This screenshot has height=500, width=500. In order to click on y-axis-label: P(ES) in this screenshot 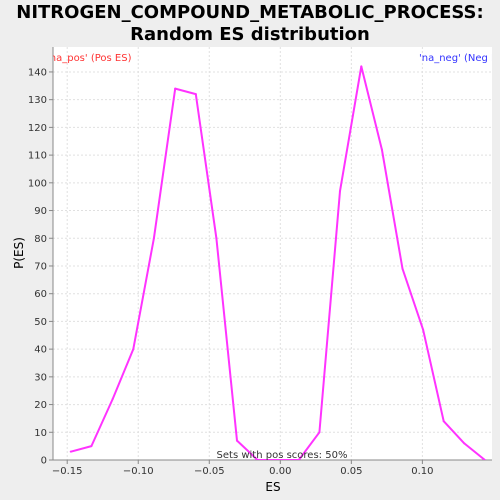, I will do `click(19, 253)`.